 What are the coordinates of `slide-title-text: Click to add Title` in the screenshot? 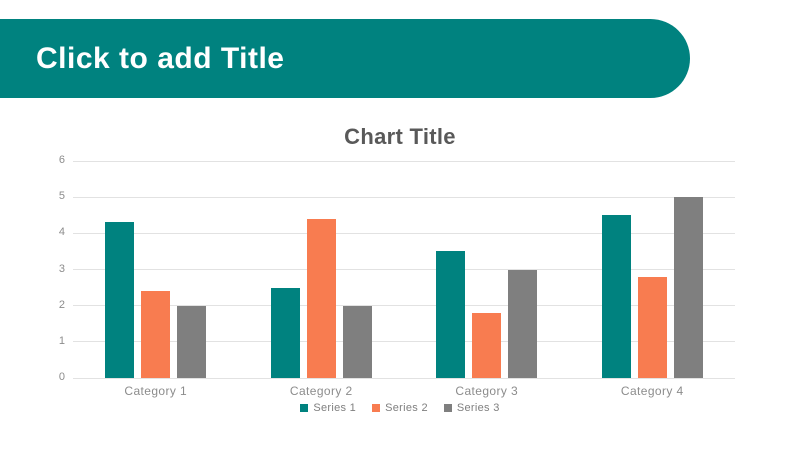 It's located at (160, 58).